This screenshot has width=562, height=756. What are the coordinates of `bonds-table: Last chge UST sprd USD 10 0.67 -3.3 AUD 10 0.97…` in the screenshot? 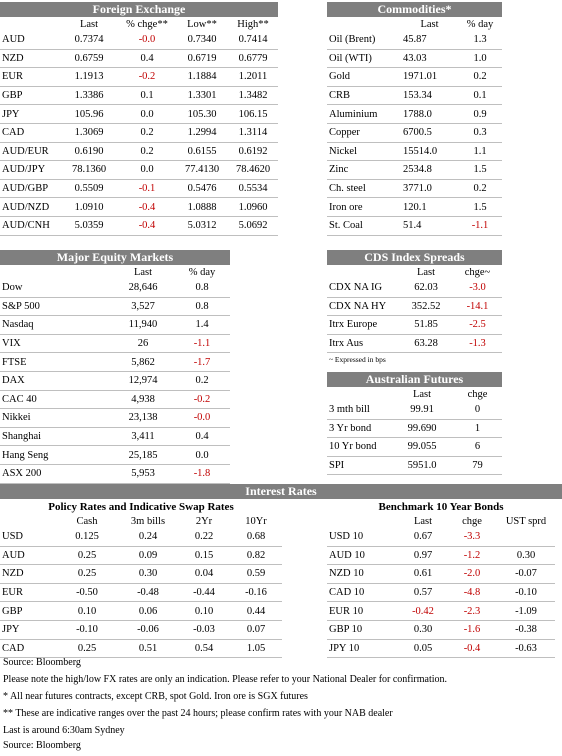 It's located at (441, 586).